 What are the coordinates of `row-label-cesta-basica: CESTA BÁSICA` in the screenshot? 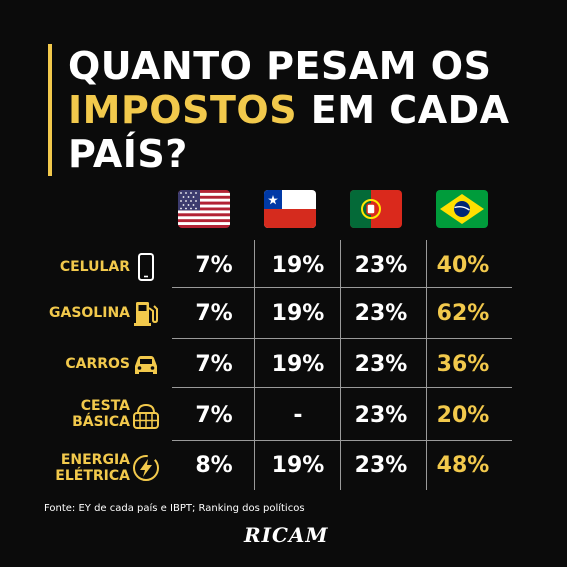 It's located at (80, 414).